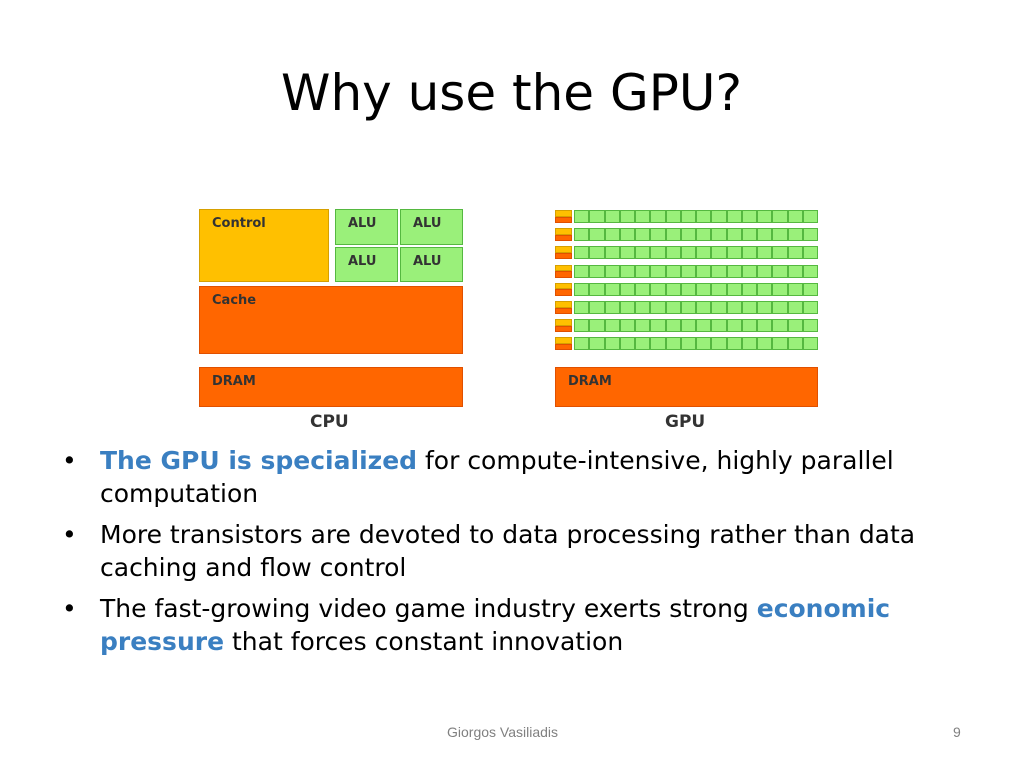  What do you see at coordinates (503, 732) in the screenshot?
I see `footer-author: Giorgos Vasiliadis` at bounding box center [503, 732].